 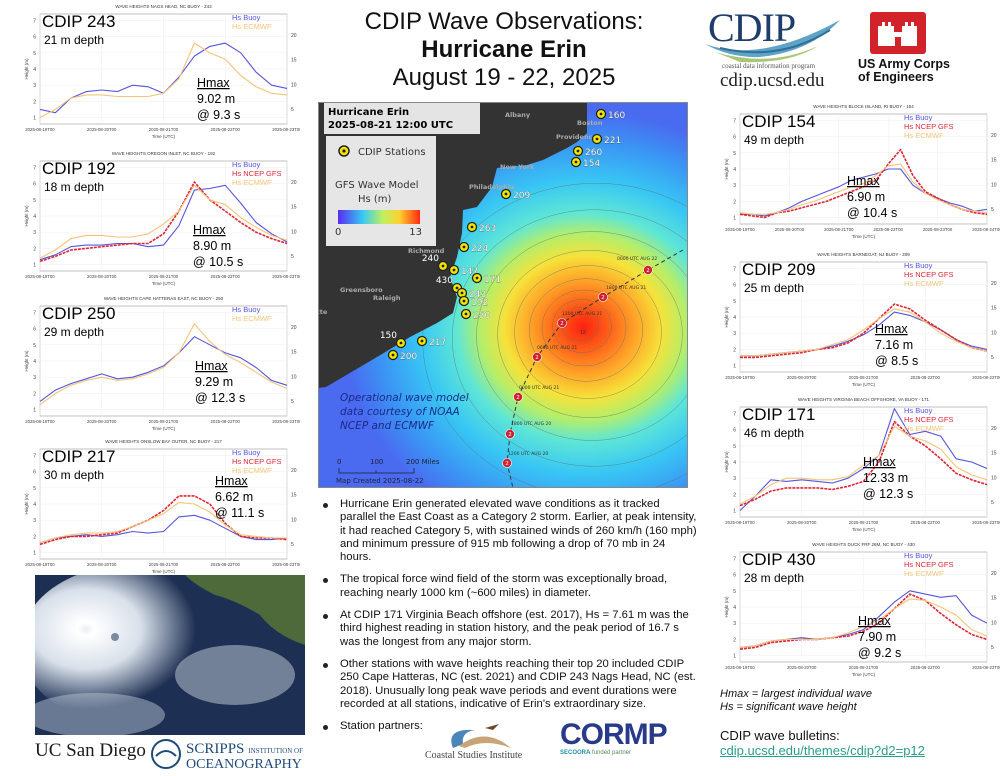 What do you see at coordinates (163, 222) in the screenshot?
I see `series-line-hs-buoy` at bounding box center [163, 222].